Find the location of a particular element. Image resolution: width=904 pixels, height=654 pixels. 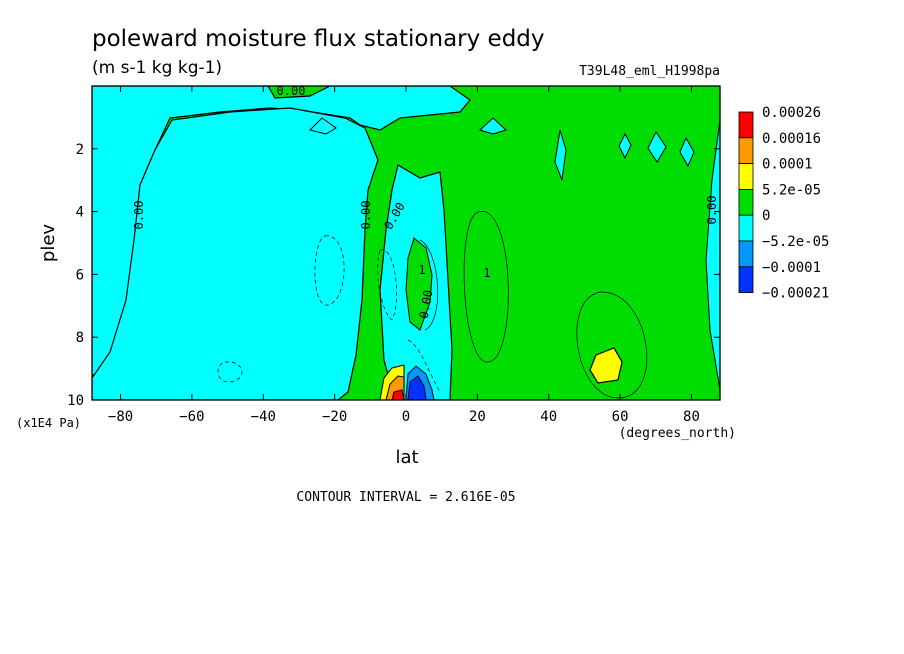

y-axis-label: plev is located at coordinates (48, 243).